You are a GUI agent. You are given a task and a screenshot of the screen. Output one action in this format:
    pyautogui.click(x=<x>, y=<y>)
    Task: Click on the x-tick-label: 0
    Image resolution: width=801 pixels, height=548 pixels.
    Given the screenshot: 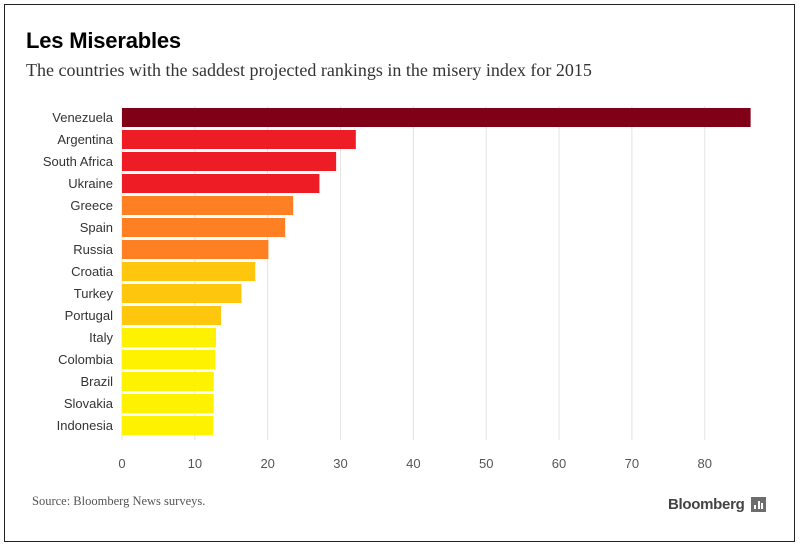 What is the action you would take?
    pyautogui.click(x=121, y=463)
    